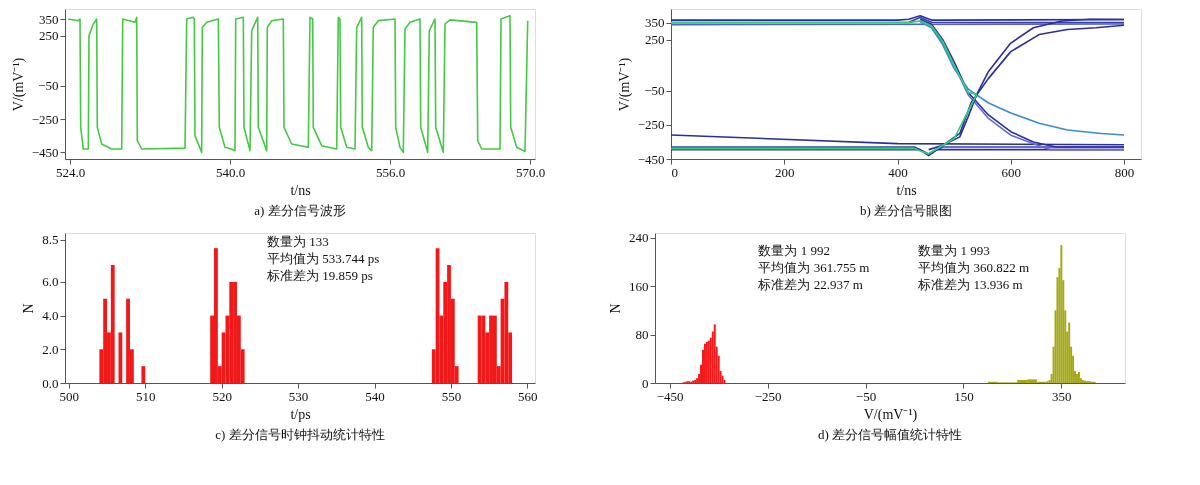  I want to click on y-tick-label: 0.0, so click(50, 383).